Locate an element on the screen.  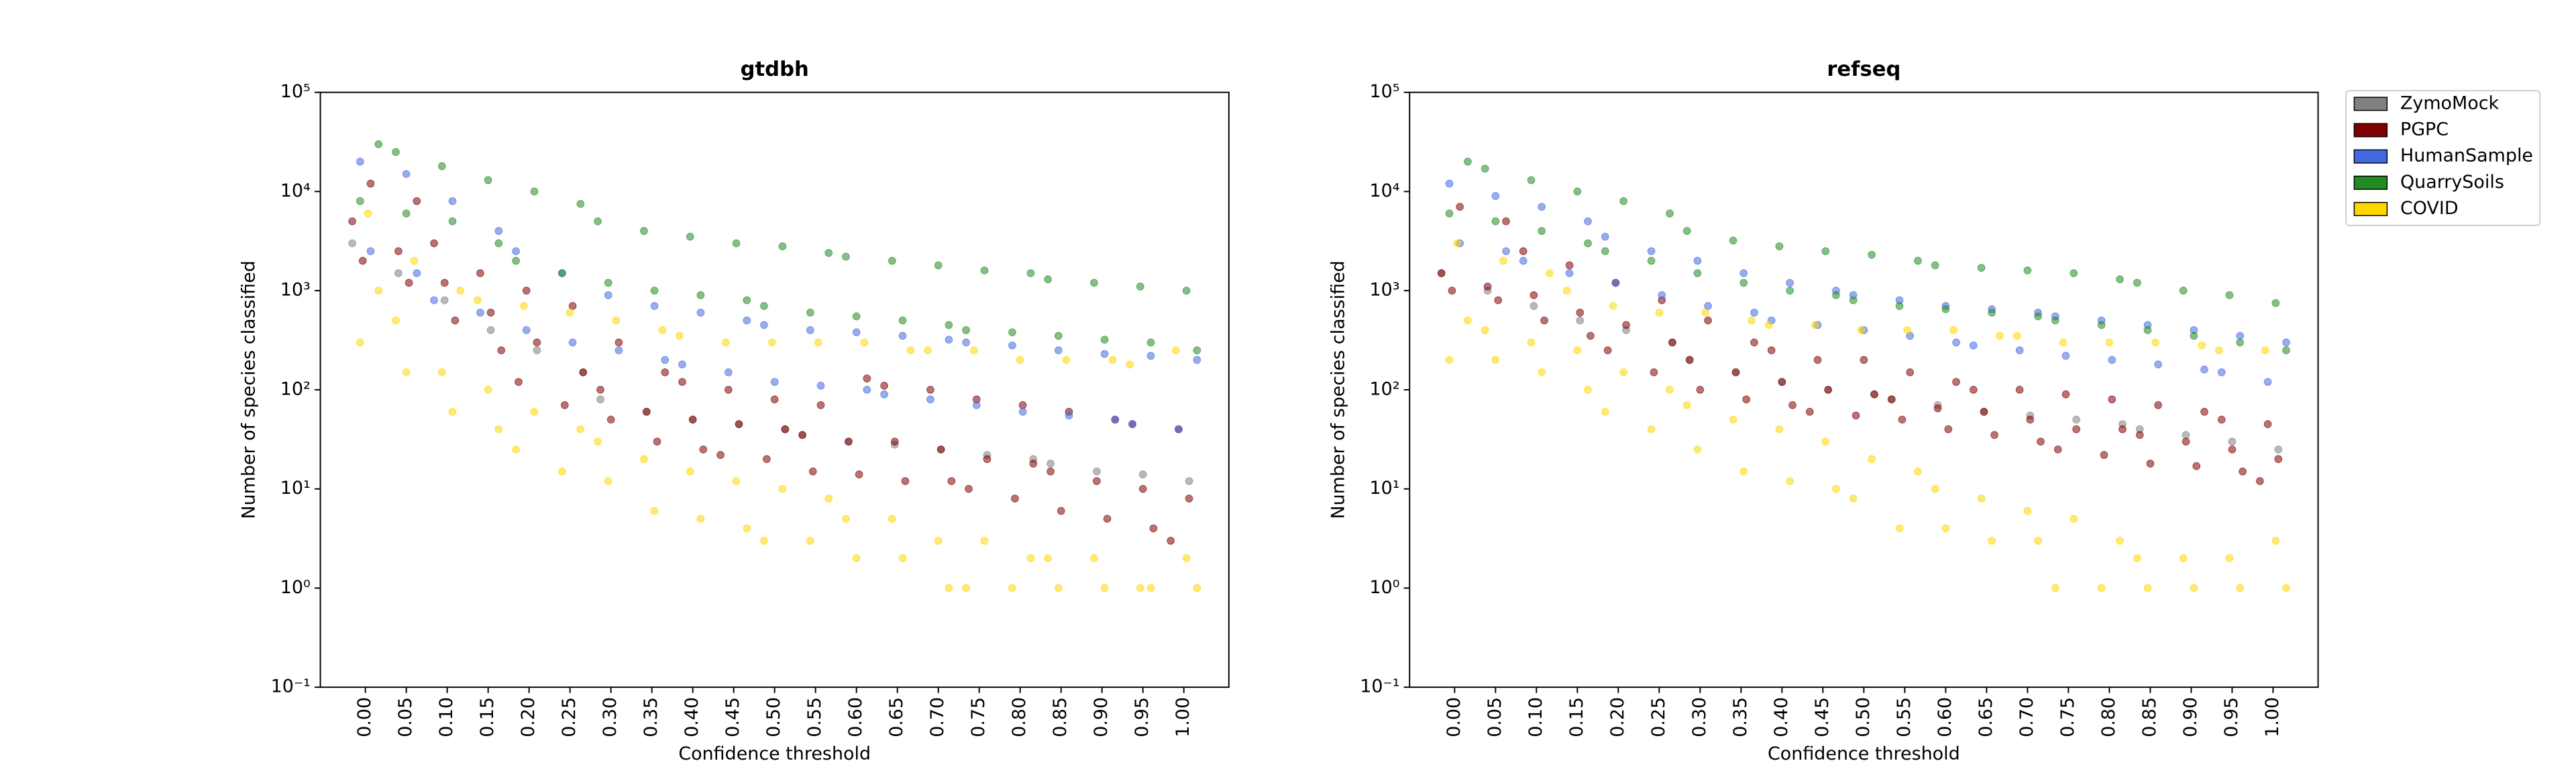
y-tick-label: 10² is located at coordinates (295, 388).